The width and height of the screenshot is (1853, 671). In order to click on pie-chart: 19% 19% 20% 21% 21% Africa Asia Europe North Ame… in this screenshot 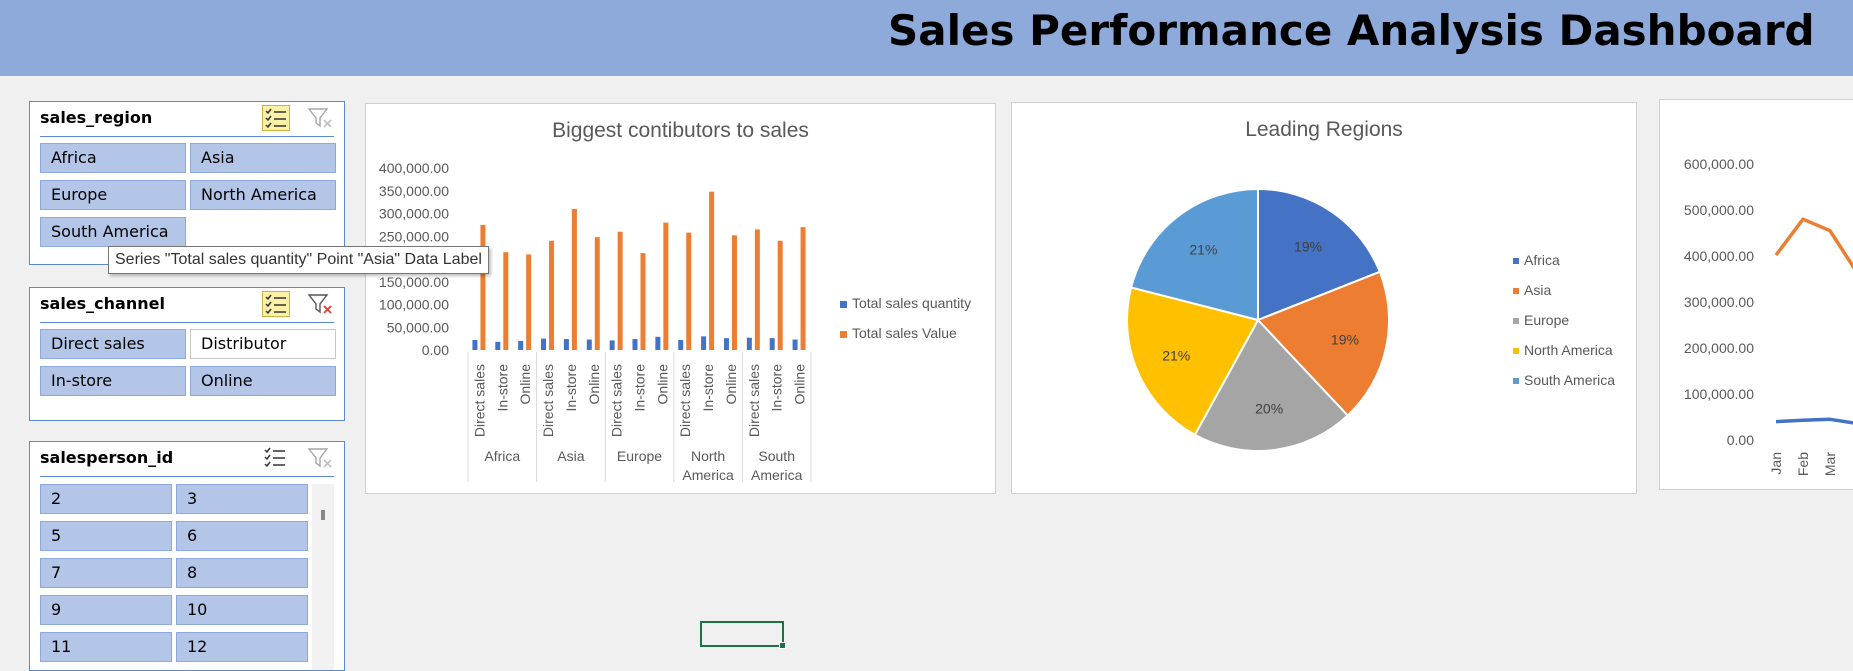, I will do `click(1370, 319)`.